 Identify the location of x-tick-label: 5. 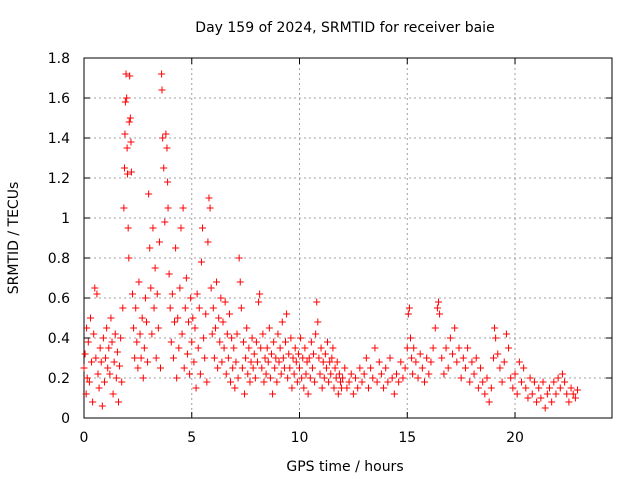
(191, 438).